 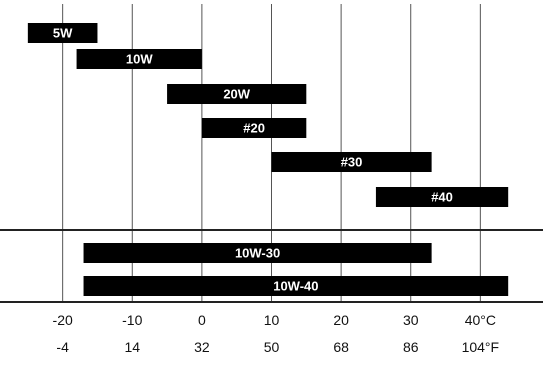 What do you see at coordinates (481, 347) in the screenshot?
I see `fahrenheit-tick-label: 104°F` at bounding box center [481, 347].